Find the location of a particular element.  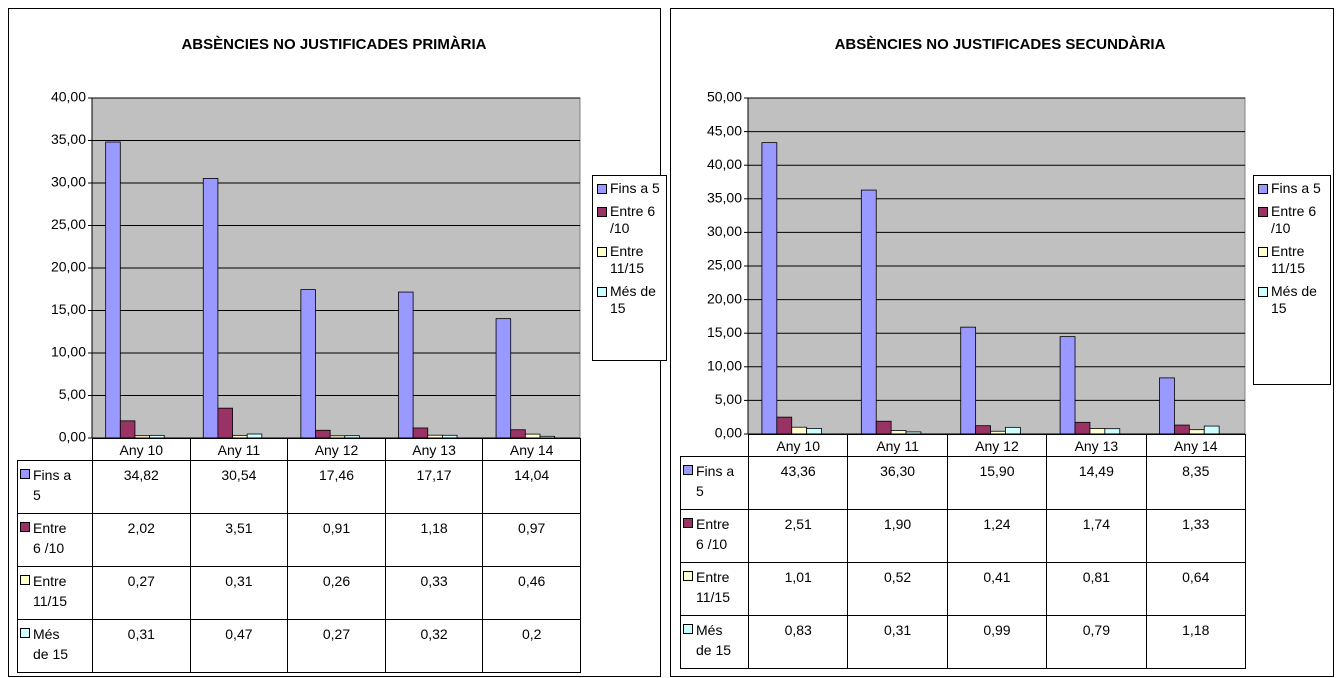

value-label: 2,51 is located at coordinates (798, 524).